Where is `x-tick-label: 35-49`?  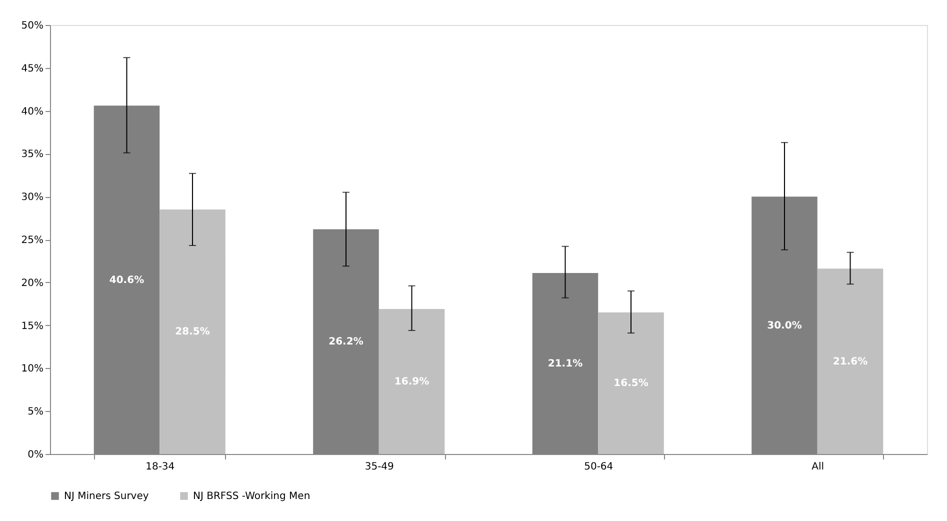
x-tick-label: 35-49 is located at coordinates (379, 467).